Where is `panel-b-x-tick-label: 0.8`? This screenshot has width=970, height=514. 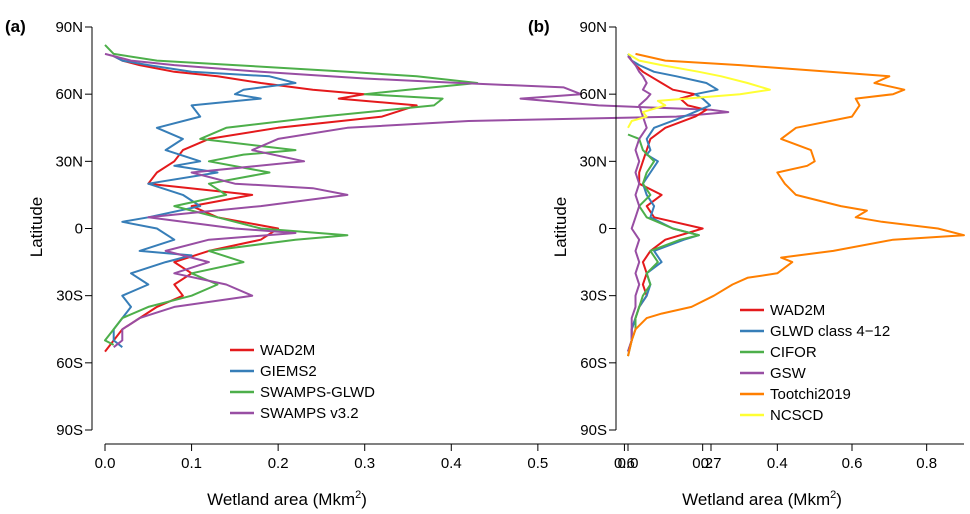 panel-b-x-tick-label: 0.8 is located at coordinates (926, 463).